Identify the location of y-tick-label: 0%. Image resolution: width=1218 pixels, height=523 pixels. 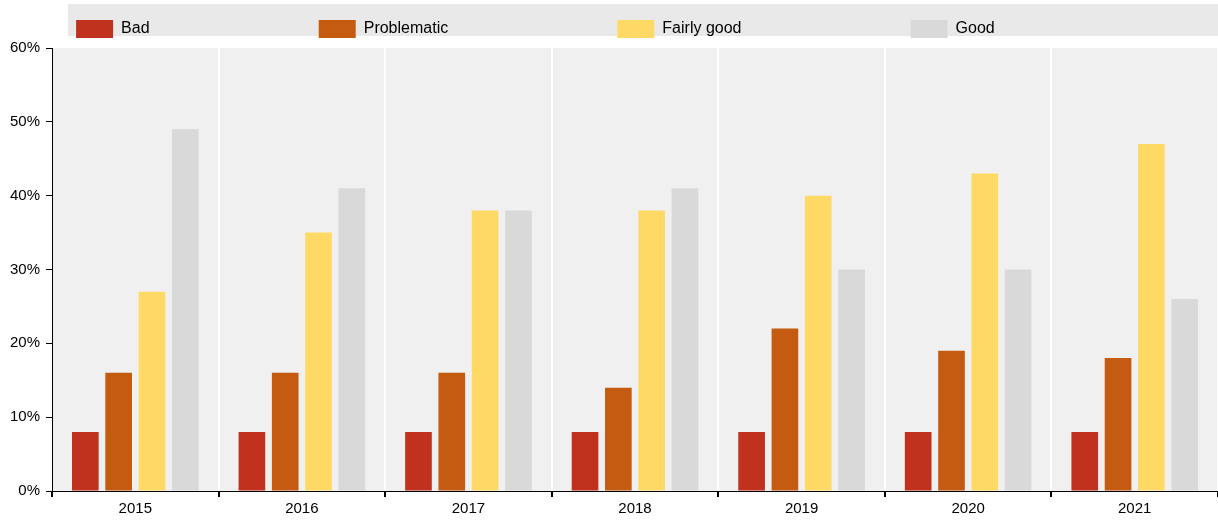
(29, 490).